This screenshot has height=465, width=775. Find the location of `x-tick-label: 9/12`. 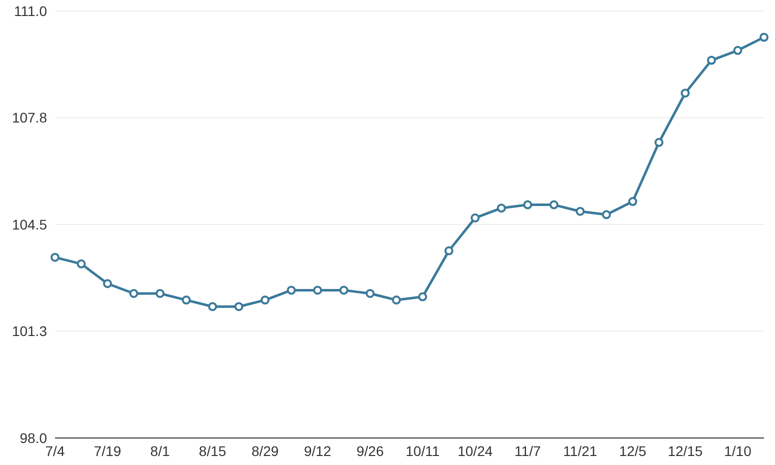

x-tick-label: 9/12 is located at coordinates (318, 450).